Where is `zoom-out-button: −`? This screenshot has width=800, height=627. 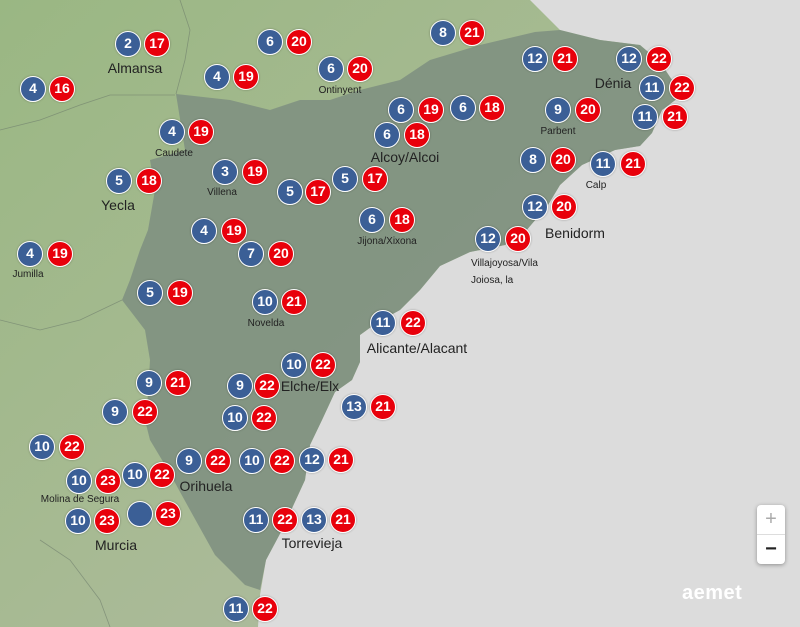
zoom-out-button: − is located at coordinates (771, 549).